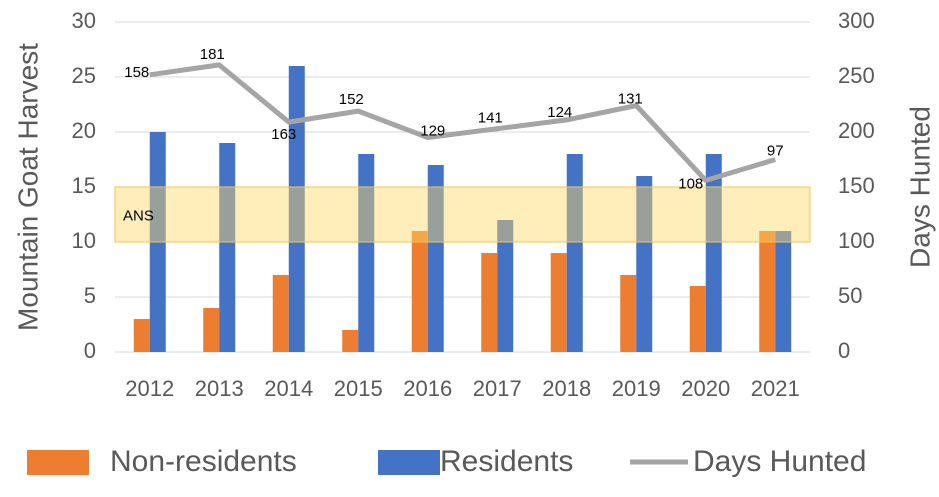  Describe the element at coordinates (690, 183) in the screenshot. I see `point-annotation: 108` at that location.